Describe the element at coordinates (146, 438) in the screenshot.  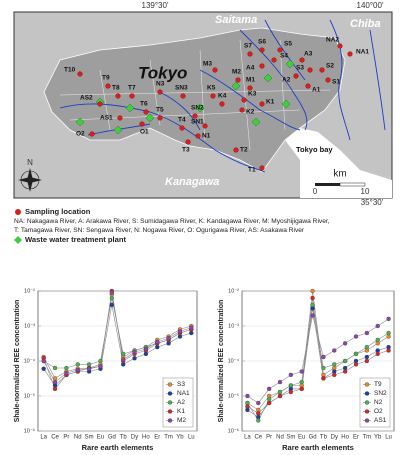
I see `x-tick-label: Ho` at that location.